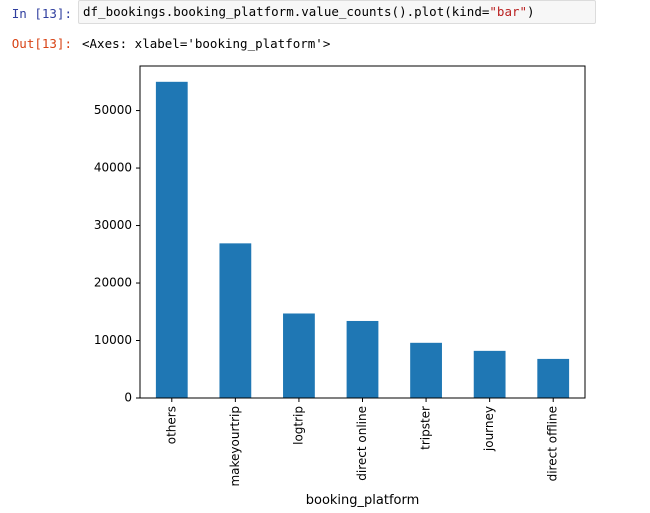  I want to click on bar-others, so click(171, 240).